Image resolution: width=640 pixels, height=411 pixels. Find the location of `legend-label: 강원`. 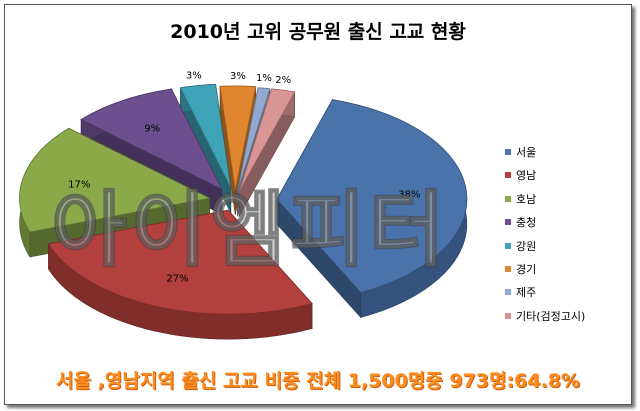

legend-label: 강원 is located at coordinates (526, 246).